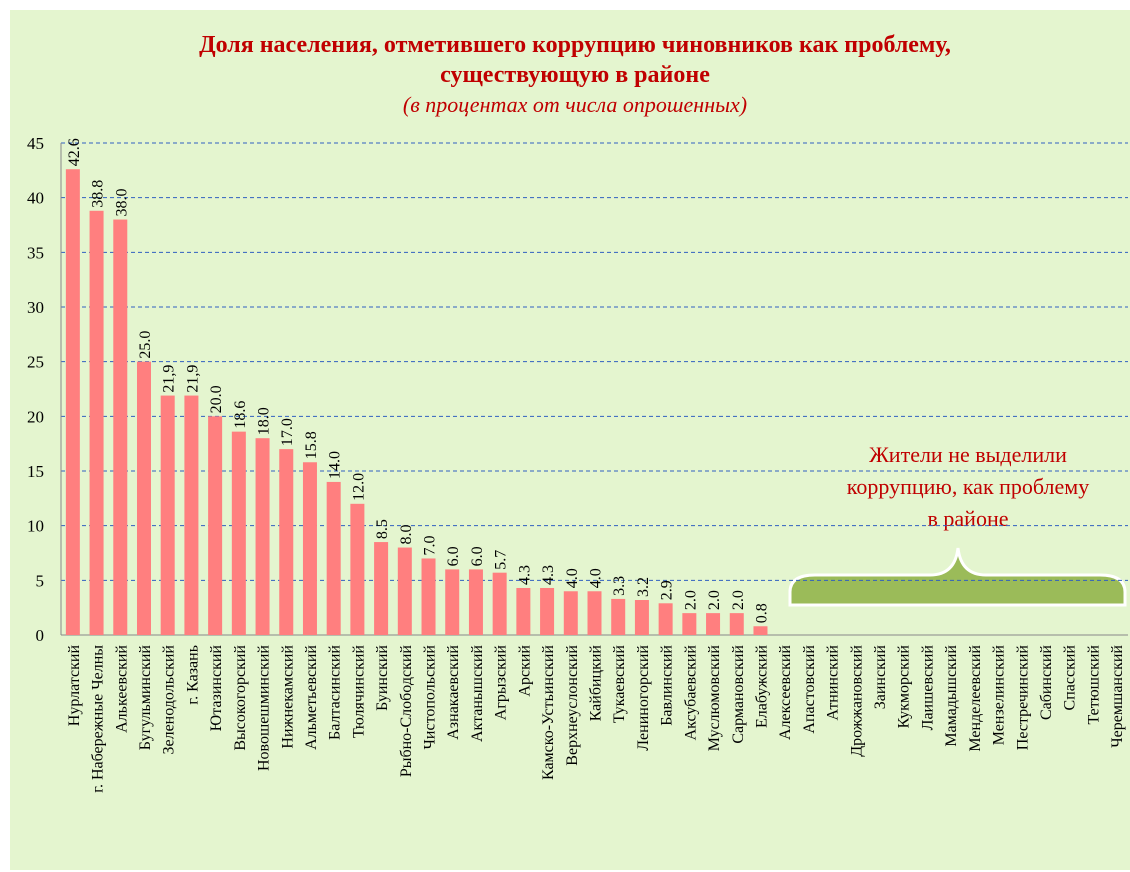  Describe the element at coordinates (240, 698) in the screenshot. I see `x-tick-label: Высокогорский` at that location.